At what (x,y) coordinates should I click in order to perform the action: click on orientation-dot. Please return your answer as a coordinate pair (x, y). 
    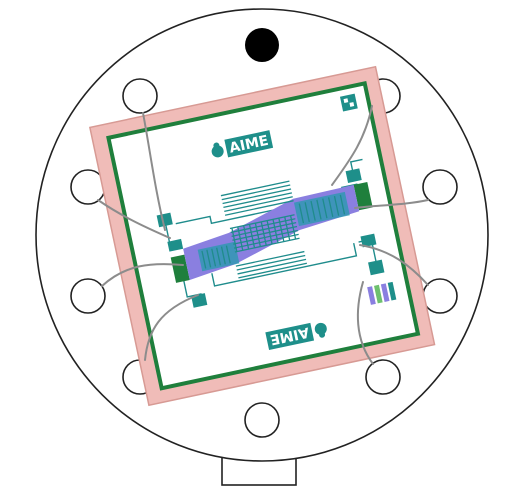
    Looking at the image, I should click on (262, 45).